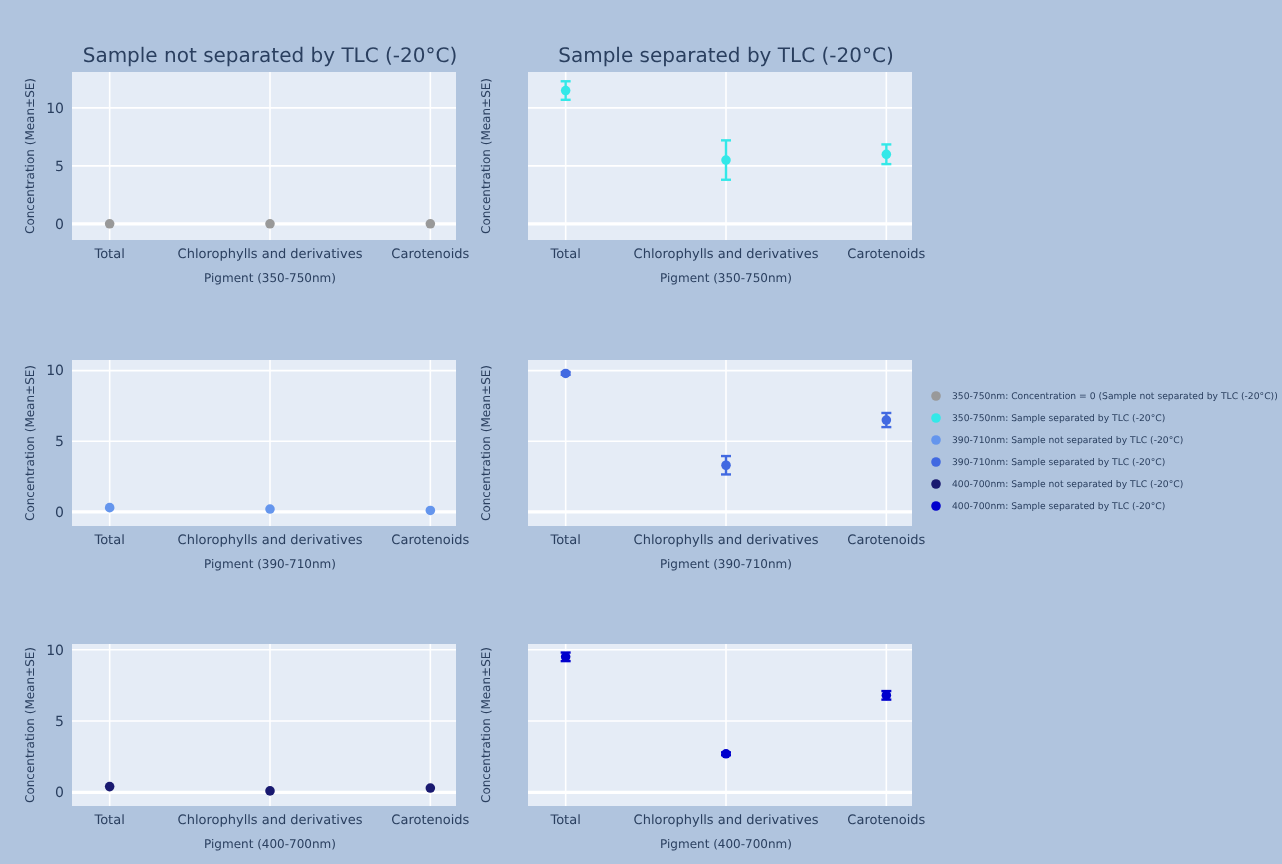 The image size is (1282, 864). I want to click on chart-title: Sample not separated by TLC (-20°C), so click(270, 57).